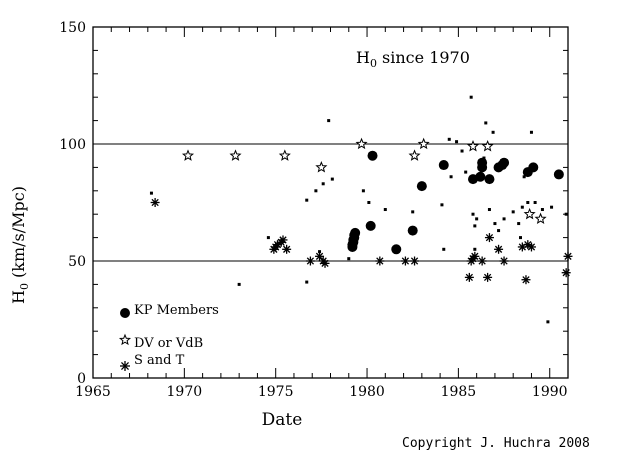 Image resolution: width=644 pixels, height=462 pixels. Describe the element at coordinates (459, 392) in the screenshot. I see `x-tick-label: 1985` at that location.